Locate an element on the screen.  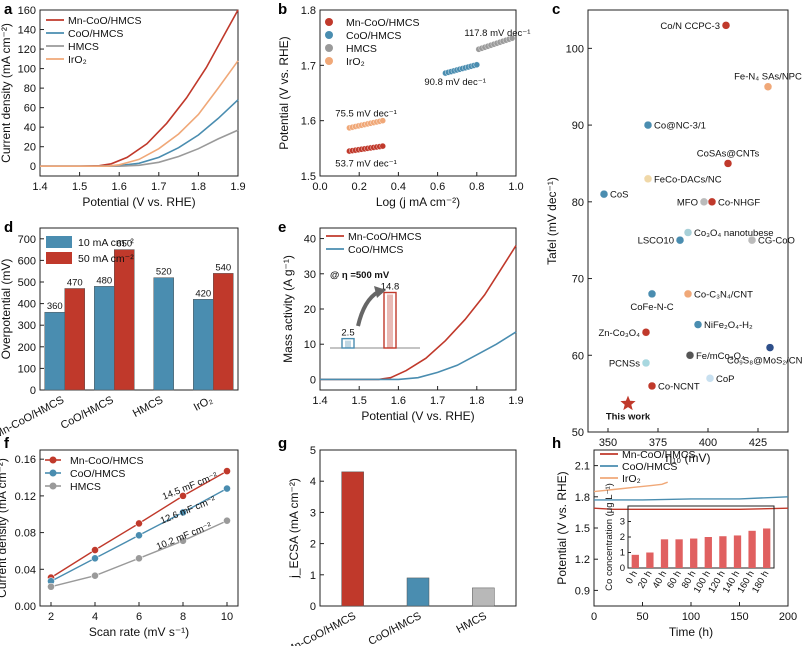
x-tick-label: 2 is located at coordinates (51, 617).